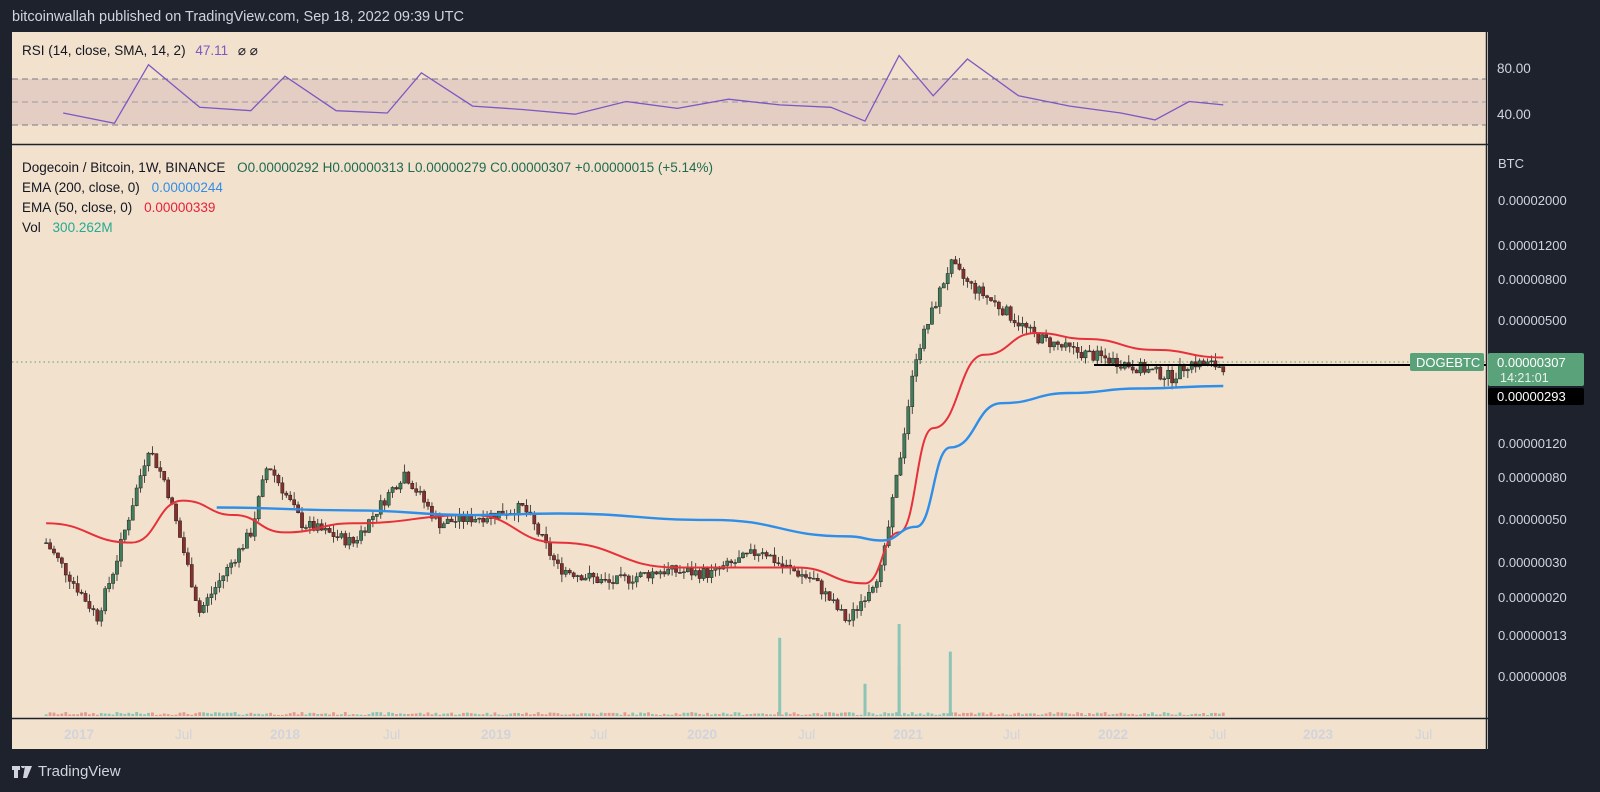  Describe the element at coordinates (899, 690) in the screenshot. I see `volume-spike` at that location.